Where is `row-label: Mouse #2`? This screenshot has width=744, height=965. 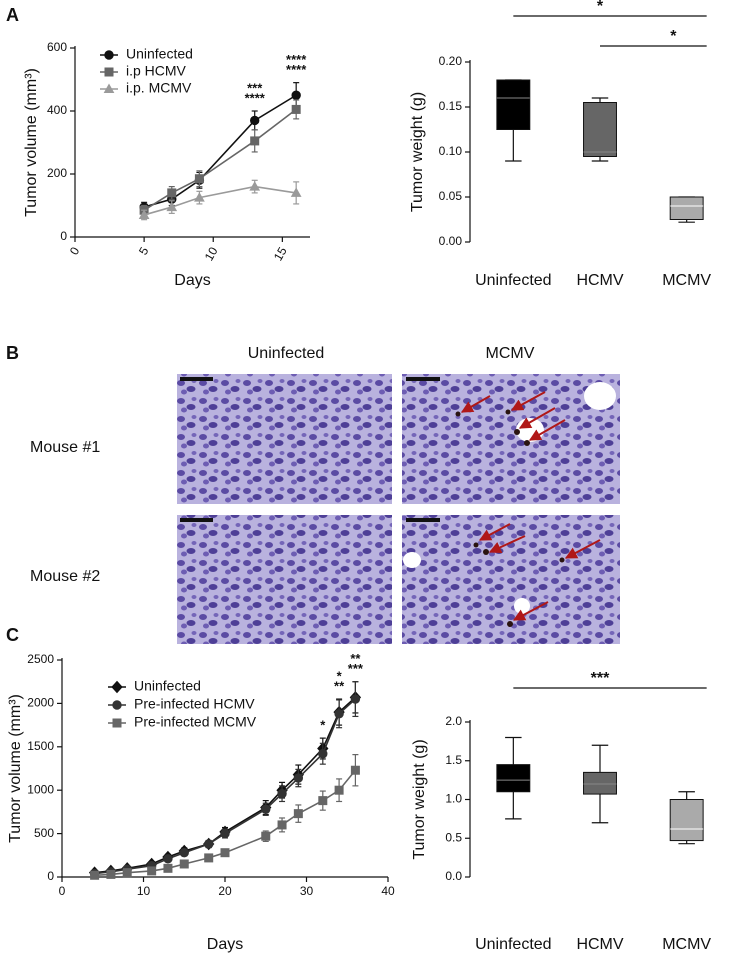 row-label: Mouse #2 is located at coordinates (65, 576).